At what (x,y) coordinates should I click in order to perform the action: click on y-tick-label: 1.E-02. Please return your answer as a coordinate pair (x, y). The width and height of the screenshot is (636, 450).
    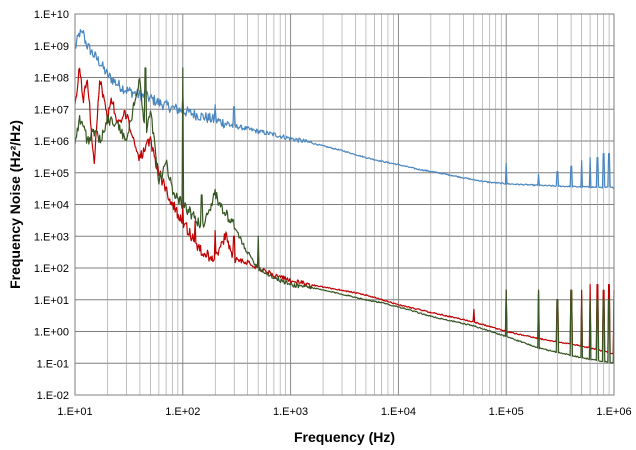
    Looking at the image, I should click on (53, 396).